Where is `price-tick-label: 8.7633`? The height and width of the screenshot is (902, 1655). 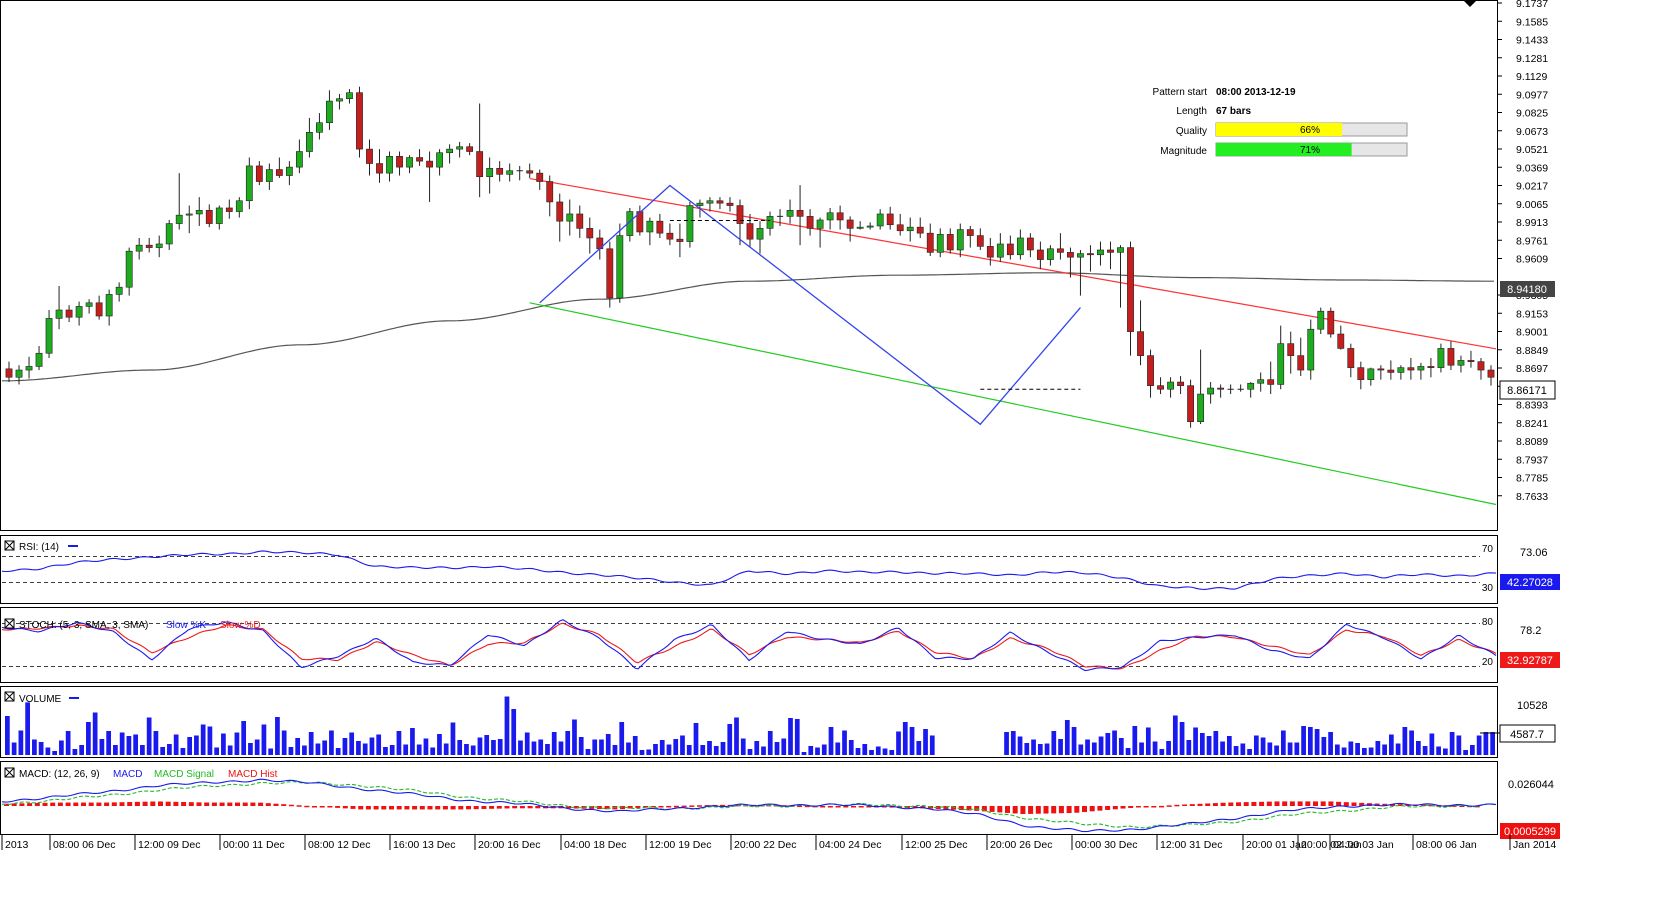
price-tick-label: 8.7633 is located at coordinates (1532, 497).